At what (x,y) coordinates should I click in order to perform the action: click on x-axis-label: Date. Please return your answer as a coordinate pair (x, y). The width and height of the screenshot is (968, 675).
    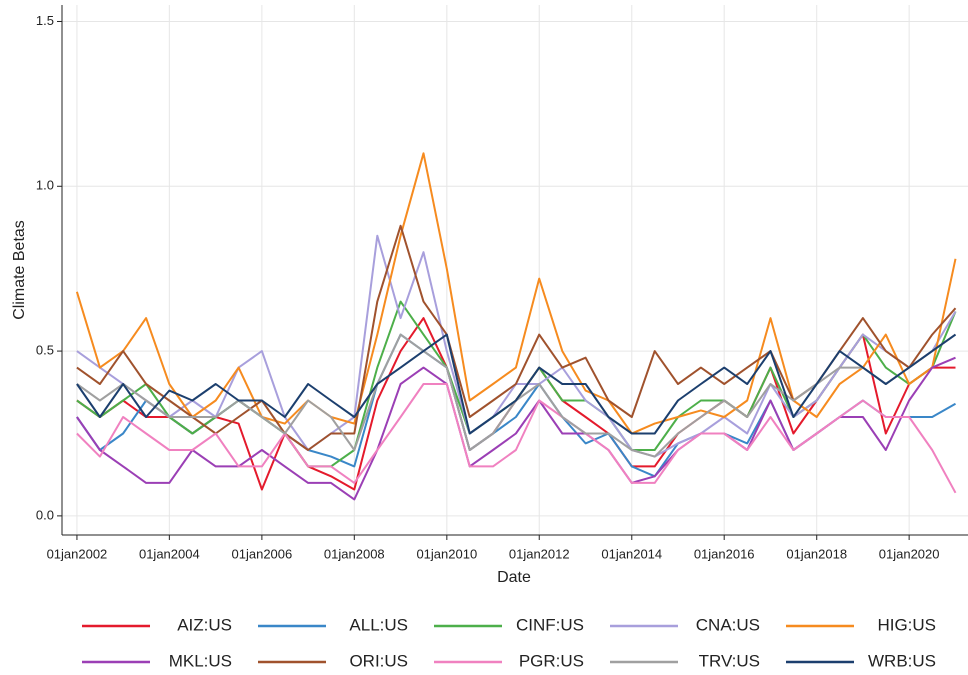
    Looking at the image, I should click on (514, 577).